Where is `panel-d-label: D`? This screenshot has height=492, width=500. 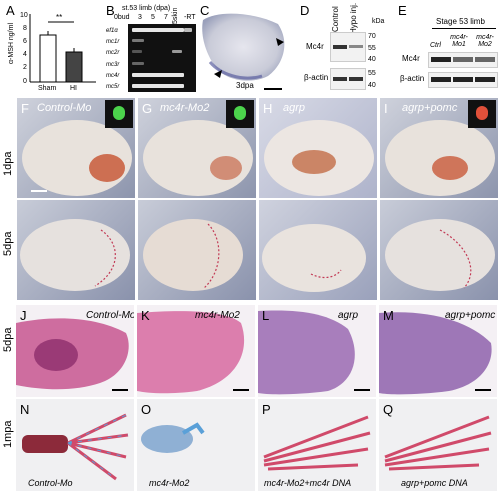 panel-d-label: D is located at coordinates (305, 10).